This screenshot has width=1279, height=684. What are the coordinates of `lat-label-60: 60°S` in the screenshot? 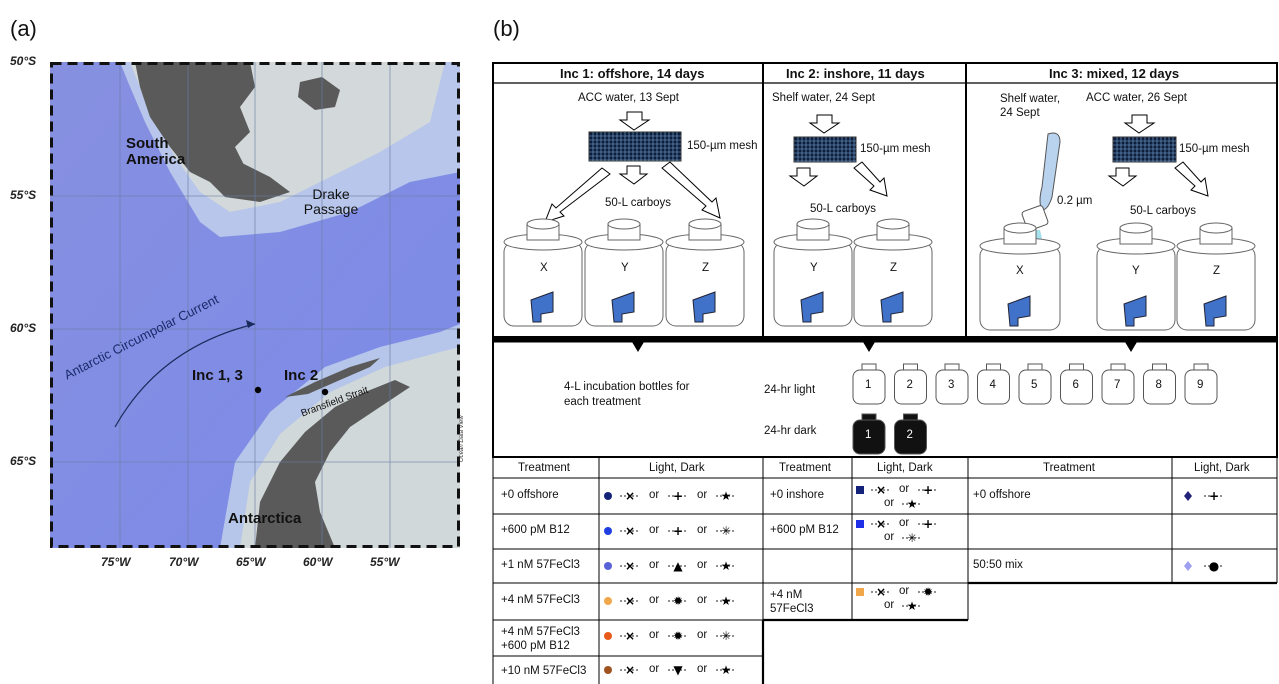 It's located at (23, 328).